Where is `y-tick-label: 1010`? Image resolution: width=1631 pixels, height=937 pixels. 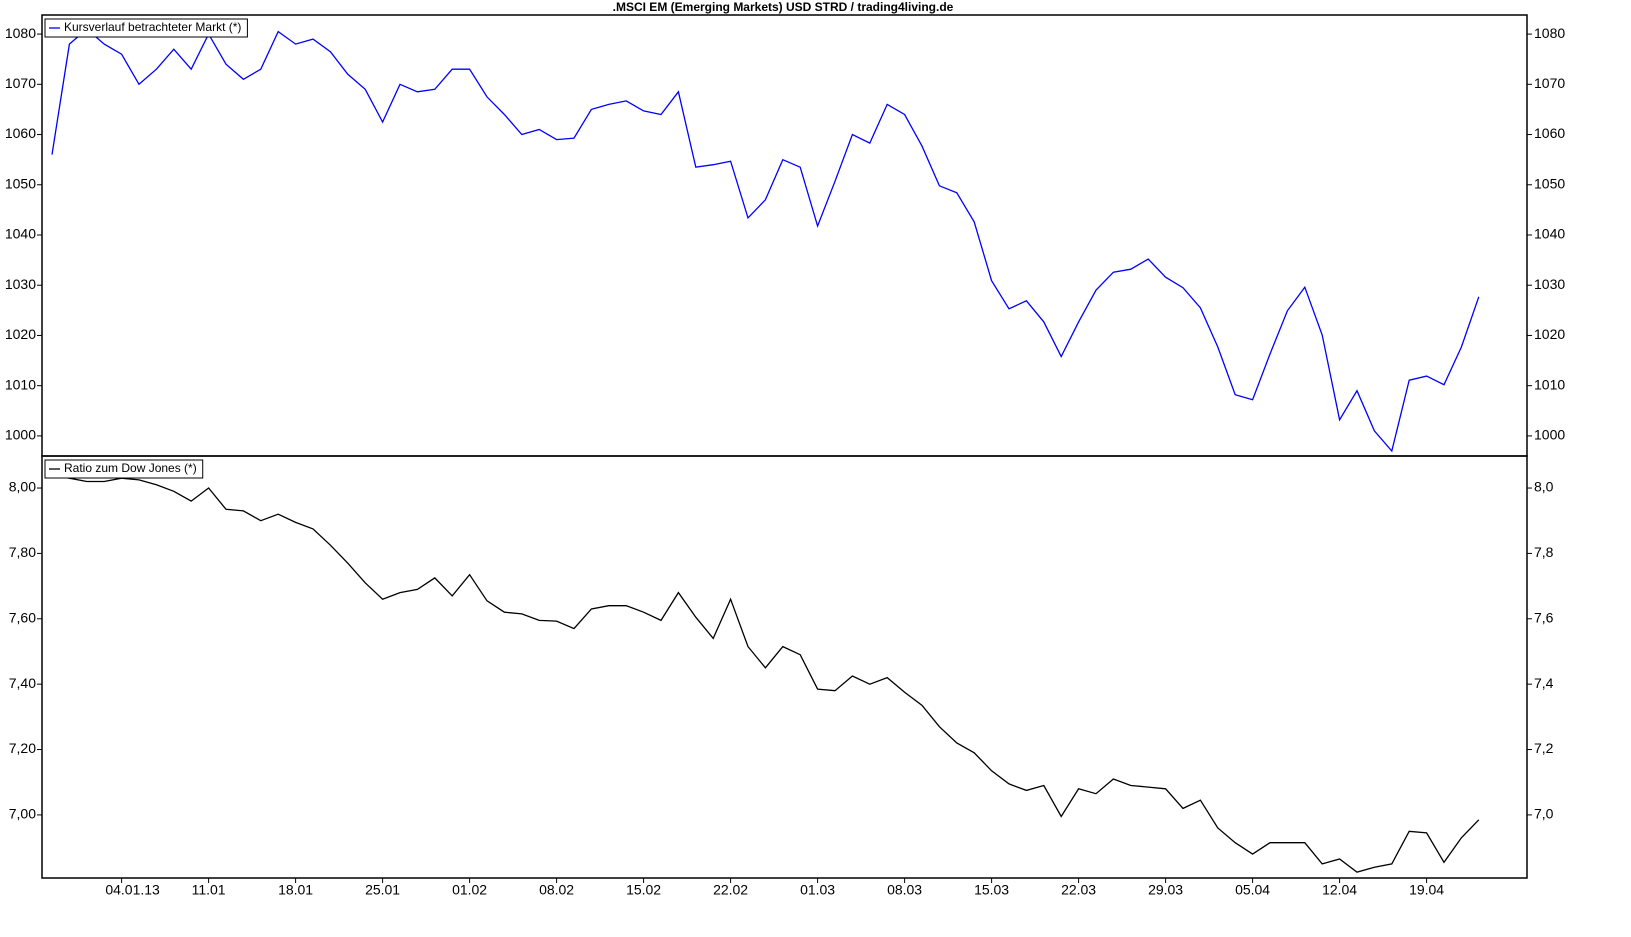
y-tick-label: 1010 is located at coordinates (20, 384).